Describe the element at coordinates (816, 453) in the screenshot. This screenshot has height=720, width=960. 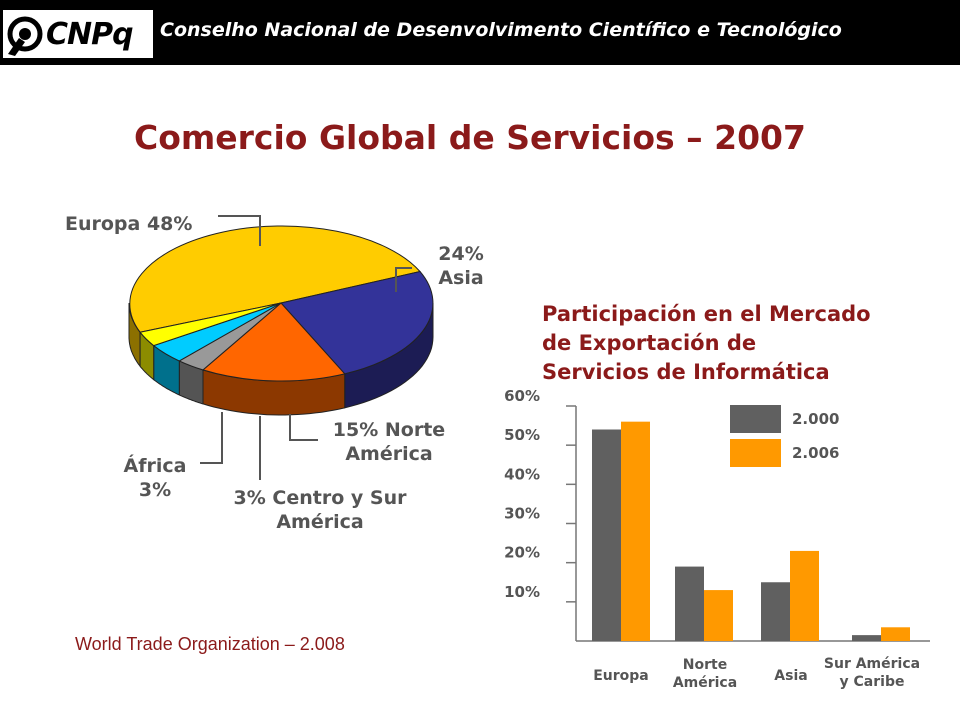
I see `legend-label-2006: 2.006` at that location.